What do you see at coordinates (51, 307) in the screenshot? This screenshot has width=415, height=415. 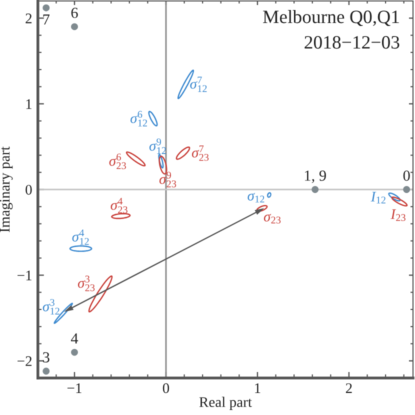 I see `series-label: σ$^{3}$$_{12}$` at bounding box center [51, 307].